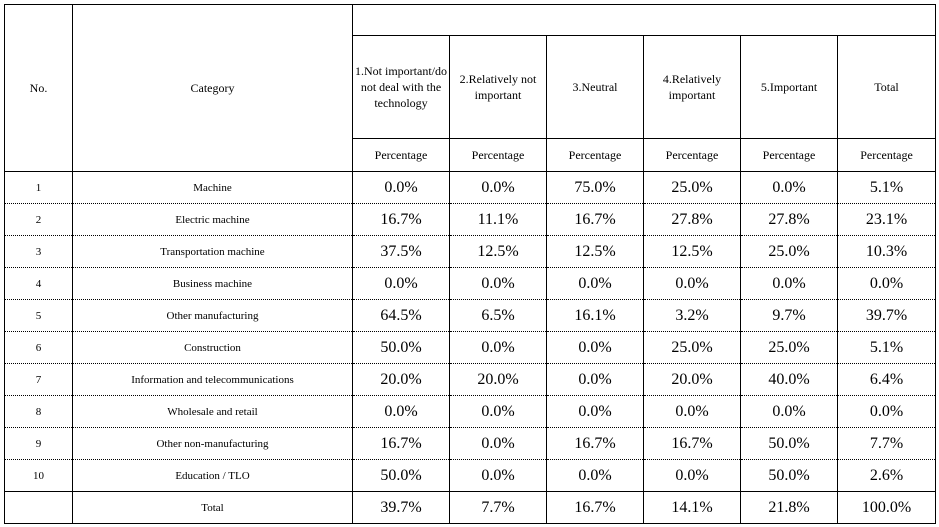 This screenshot has height=527, width=939. I want to click on row-category: Machine, so click(212, 187).